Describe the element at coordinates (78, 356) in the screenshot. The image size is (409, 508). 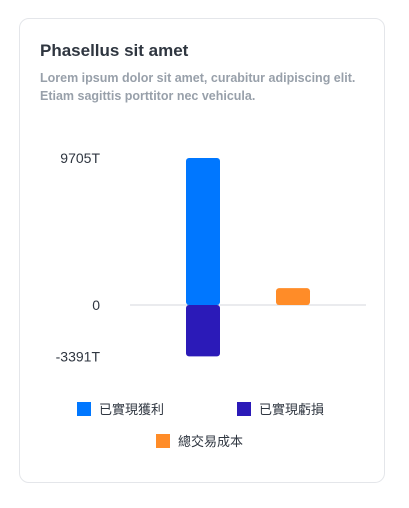
I see `y-tick-label: -3391T` at that location.